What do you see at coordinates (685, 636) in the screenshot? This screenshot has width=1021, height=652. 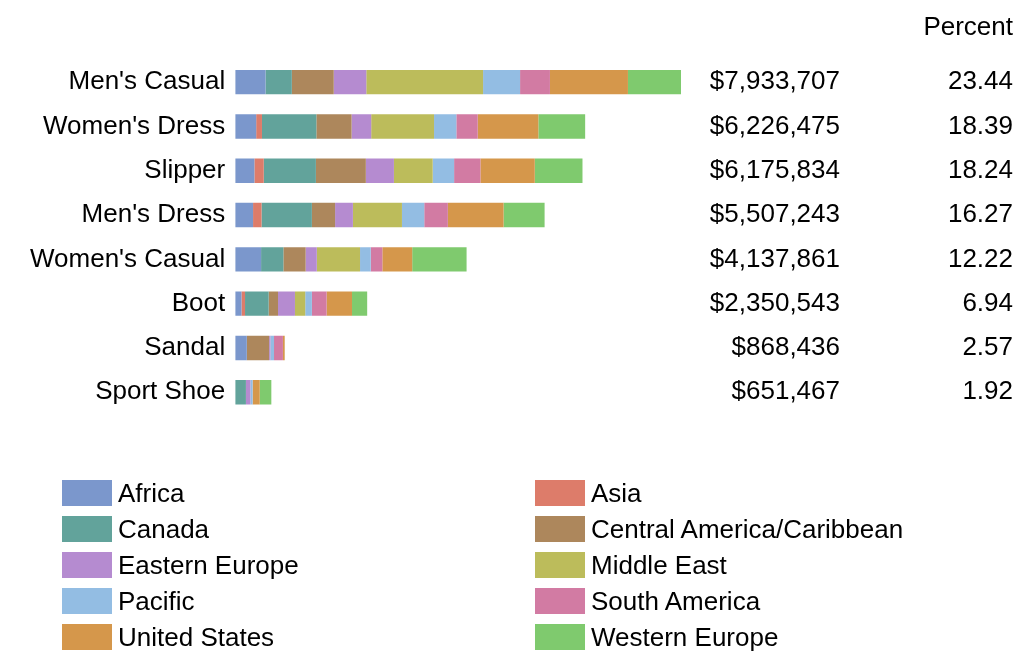 I see `legend-label: Western Europe` at bounding box center [685, 636].